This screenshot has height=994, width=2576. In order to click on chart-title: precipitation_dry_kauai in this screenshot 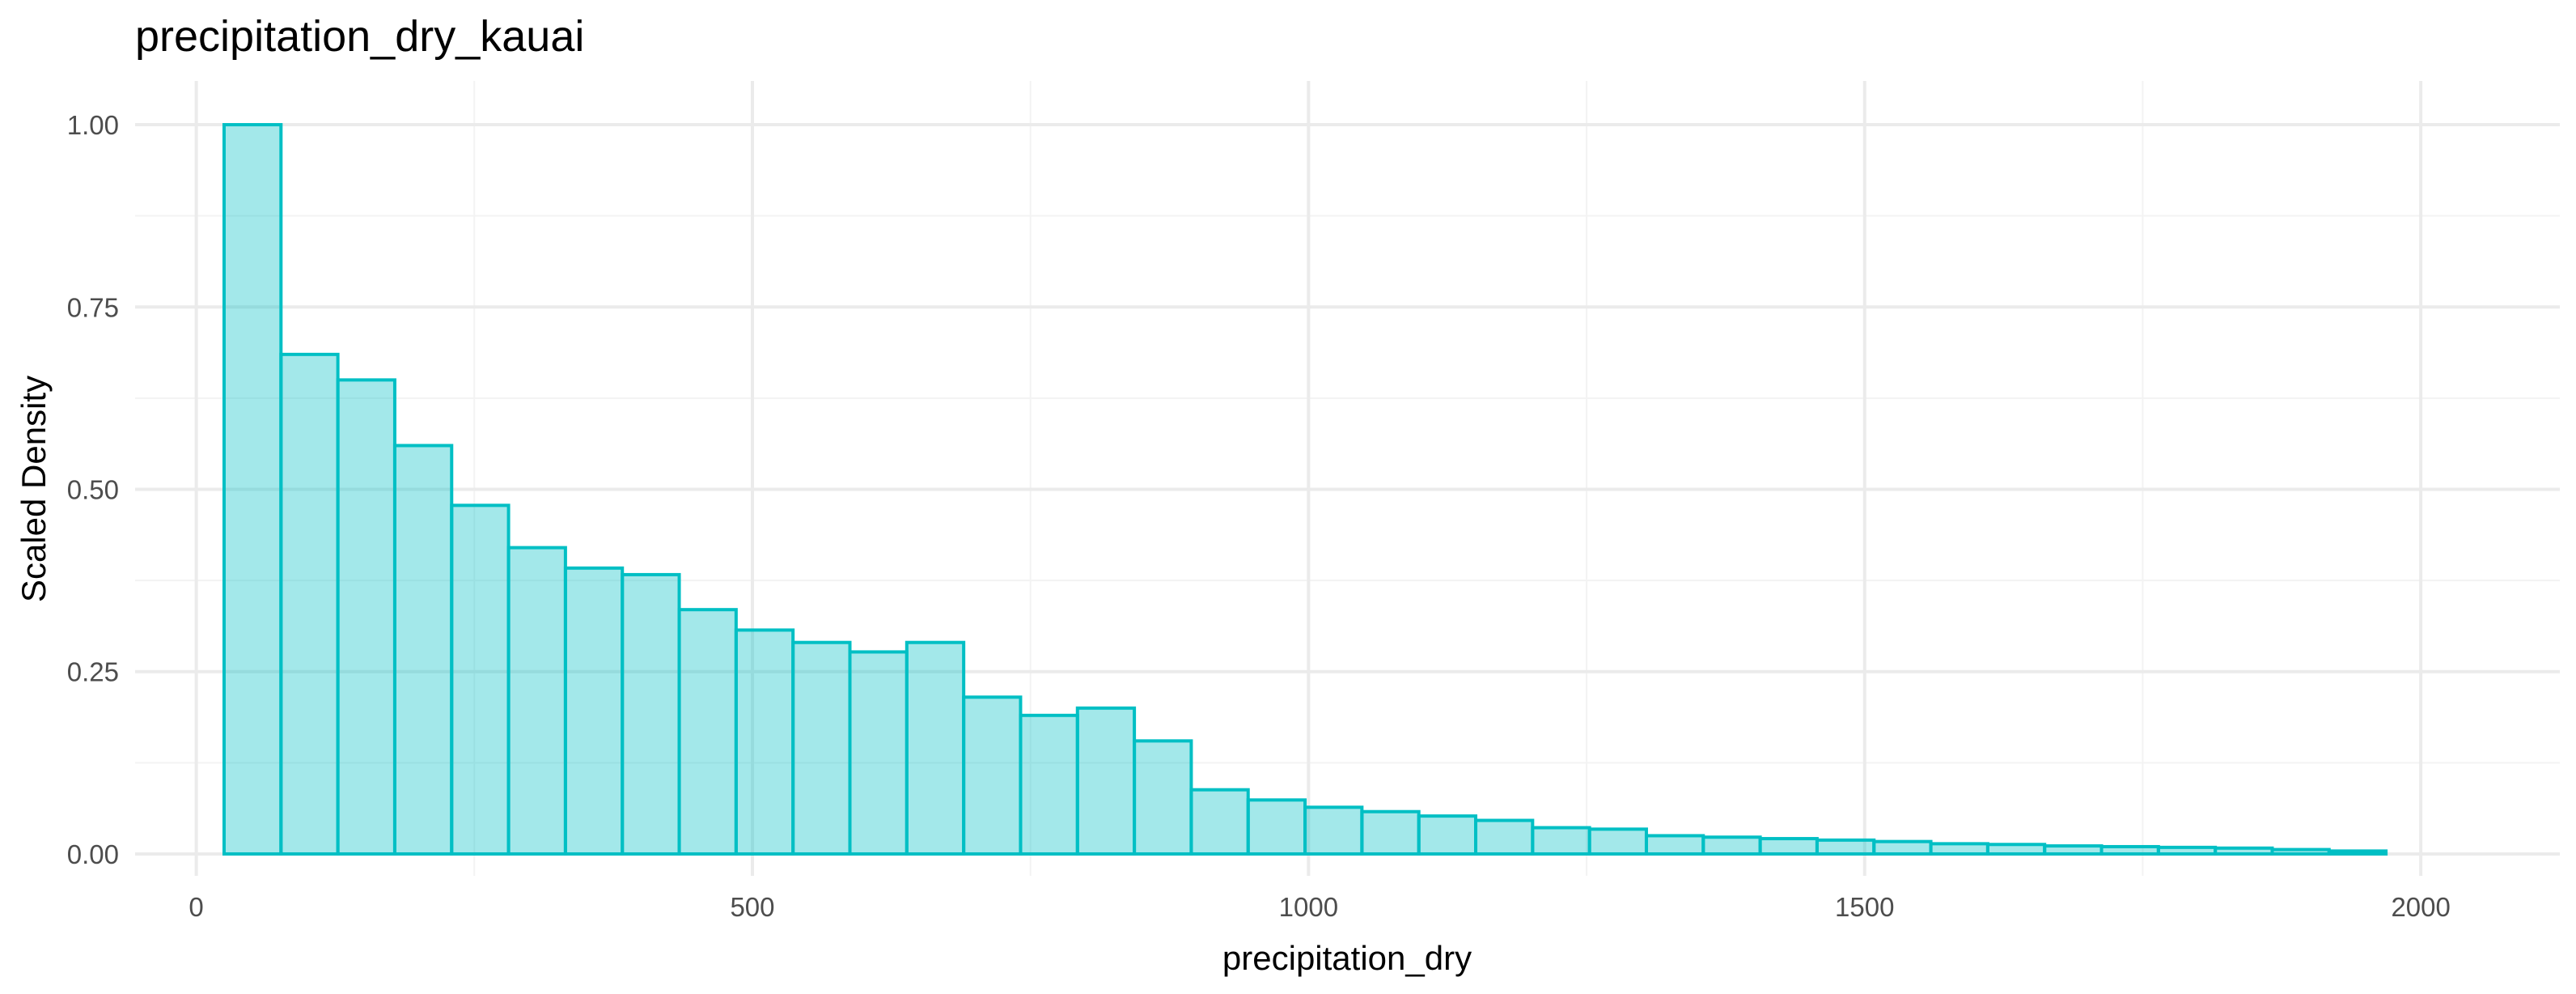, I will do `click(359, 36)`.